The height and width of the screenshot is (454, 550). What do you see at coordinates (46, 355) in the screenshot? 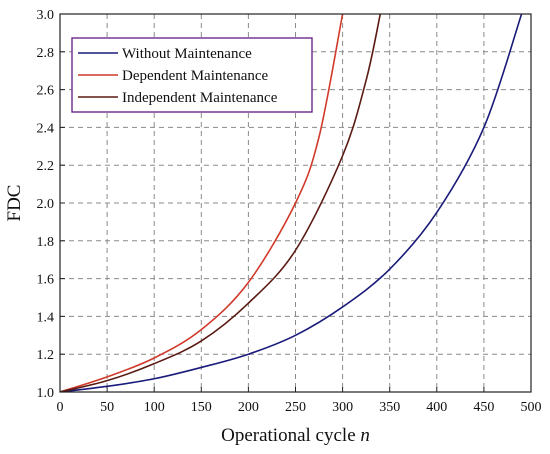
I see `y-tick-label: 1.2` at bounding box center [46, 355].